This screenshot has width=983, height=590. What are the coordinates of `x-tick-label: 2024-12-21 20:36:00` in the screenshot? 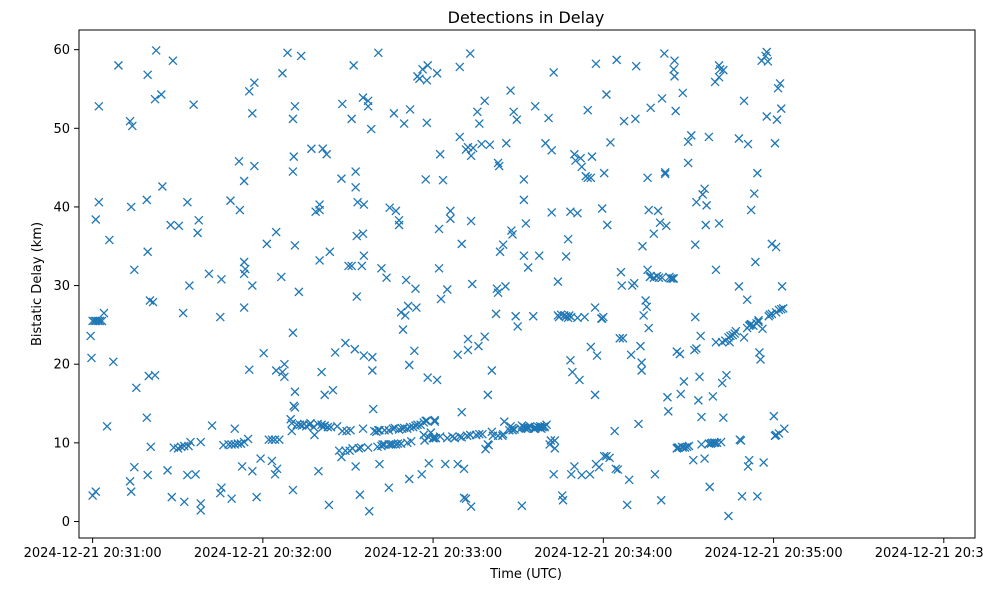 It's located at (929, 553).